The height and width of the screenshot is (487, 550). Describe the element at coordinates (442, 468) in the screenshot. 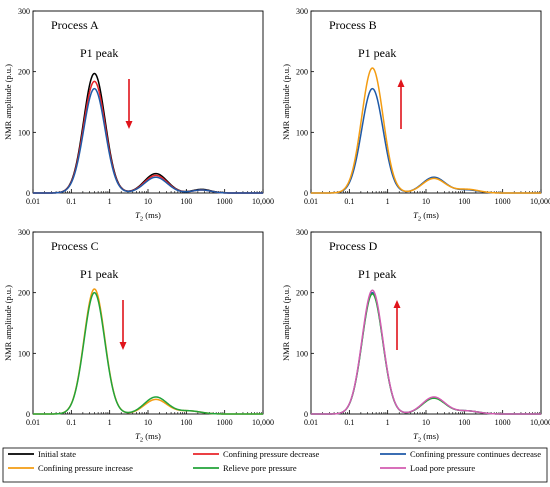

I see `legend-label: Load pore pressure` at that location.